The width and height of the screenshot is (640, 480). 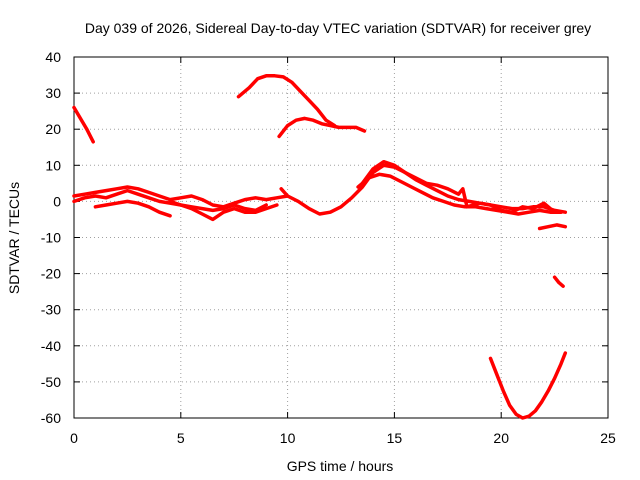 I want to click on y-tick-label: -10, so click(x=51, y=238).